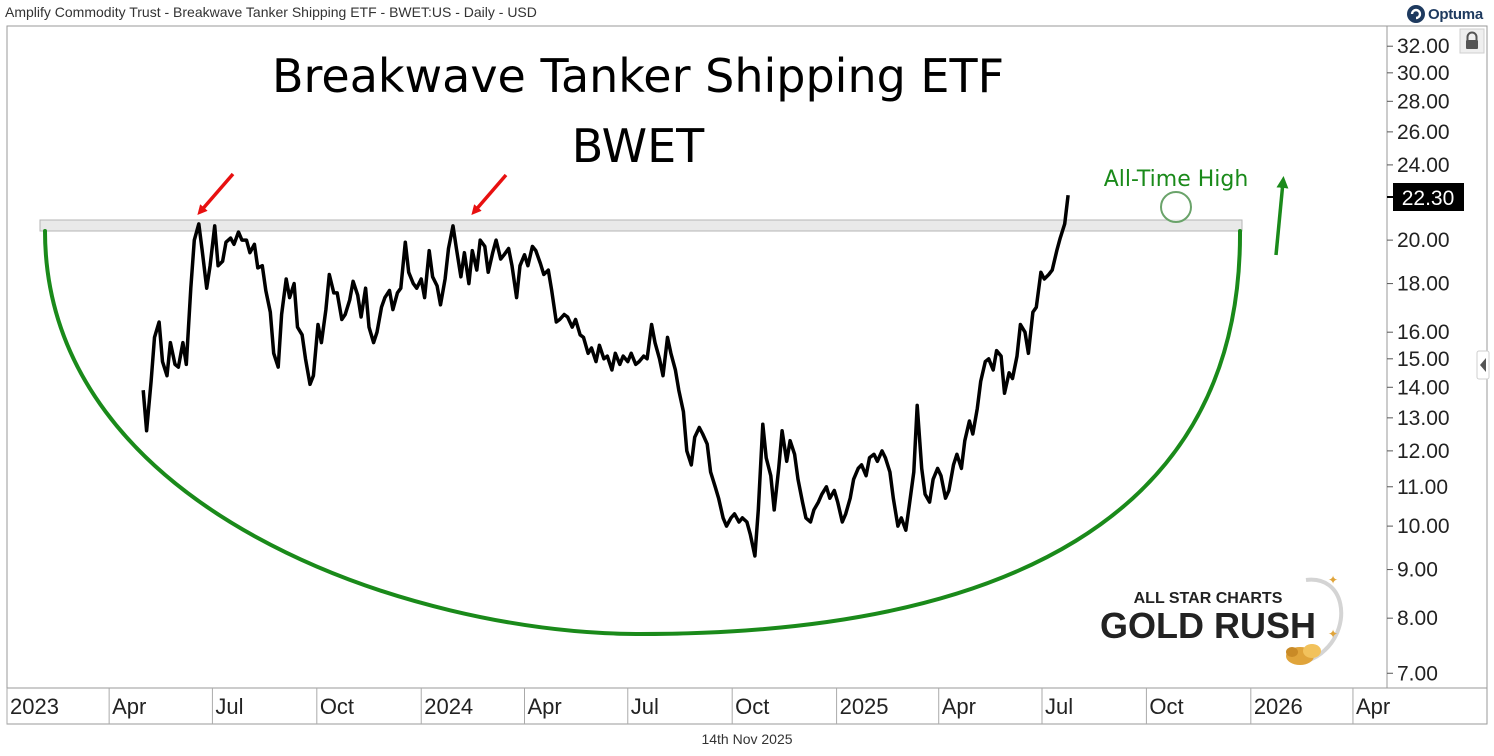 The height and width of the screenshot is (756, 1494). What do you see at coordinates (1423, 101) in the screenshot?
I see `y-tick-label: 28.00` at bounding box center [1423, 101].